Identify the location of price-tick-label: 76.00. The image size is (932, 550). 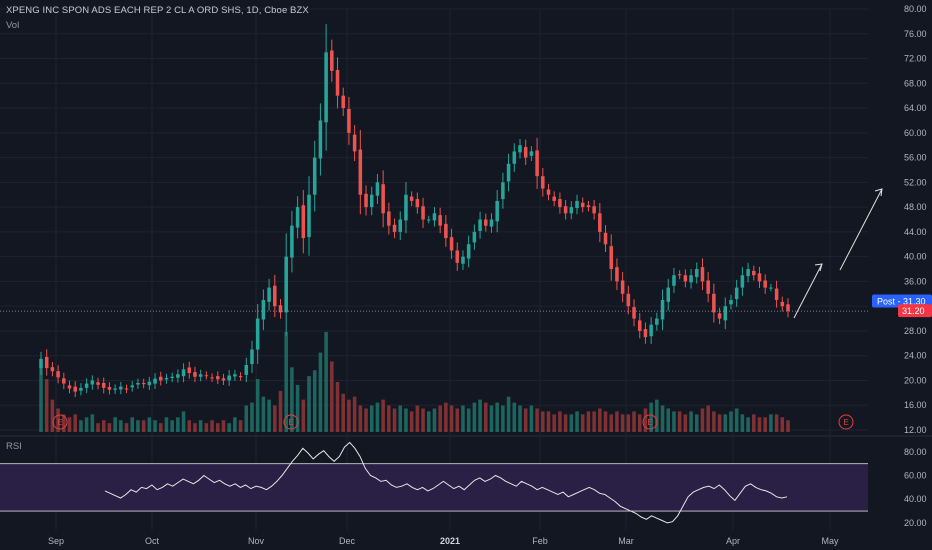
(915, 34).